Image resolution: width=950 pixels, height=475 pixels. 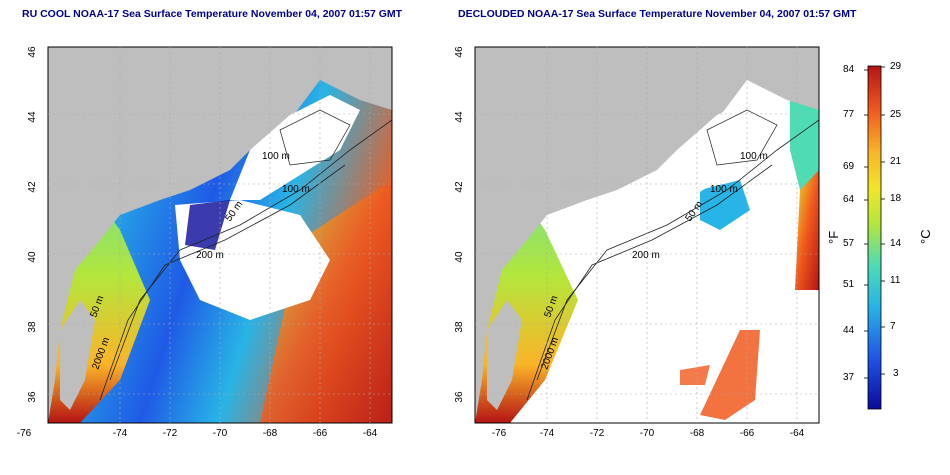 What do you see at coordinates (849, 330) in the screenshot?
I see `colorbar-f-tick: 44` at bounding box center [849, 330].